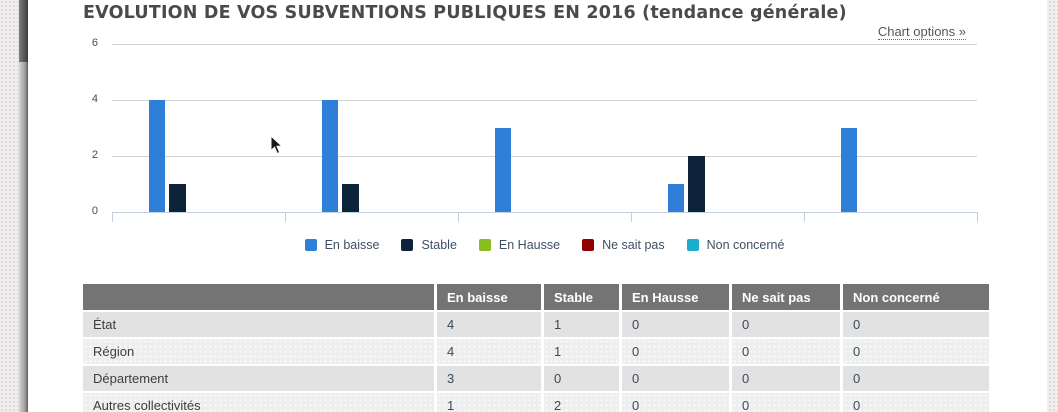 Image resolution: width=1058 pixels, height=412 pixels. Describe the element at coordinates (23, 31) in the screenshot. I see `left-scrollbar-thumb` at that location.